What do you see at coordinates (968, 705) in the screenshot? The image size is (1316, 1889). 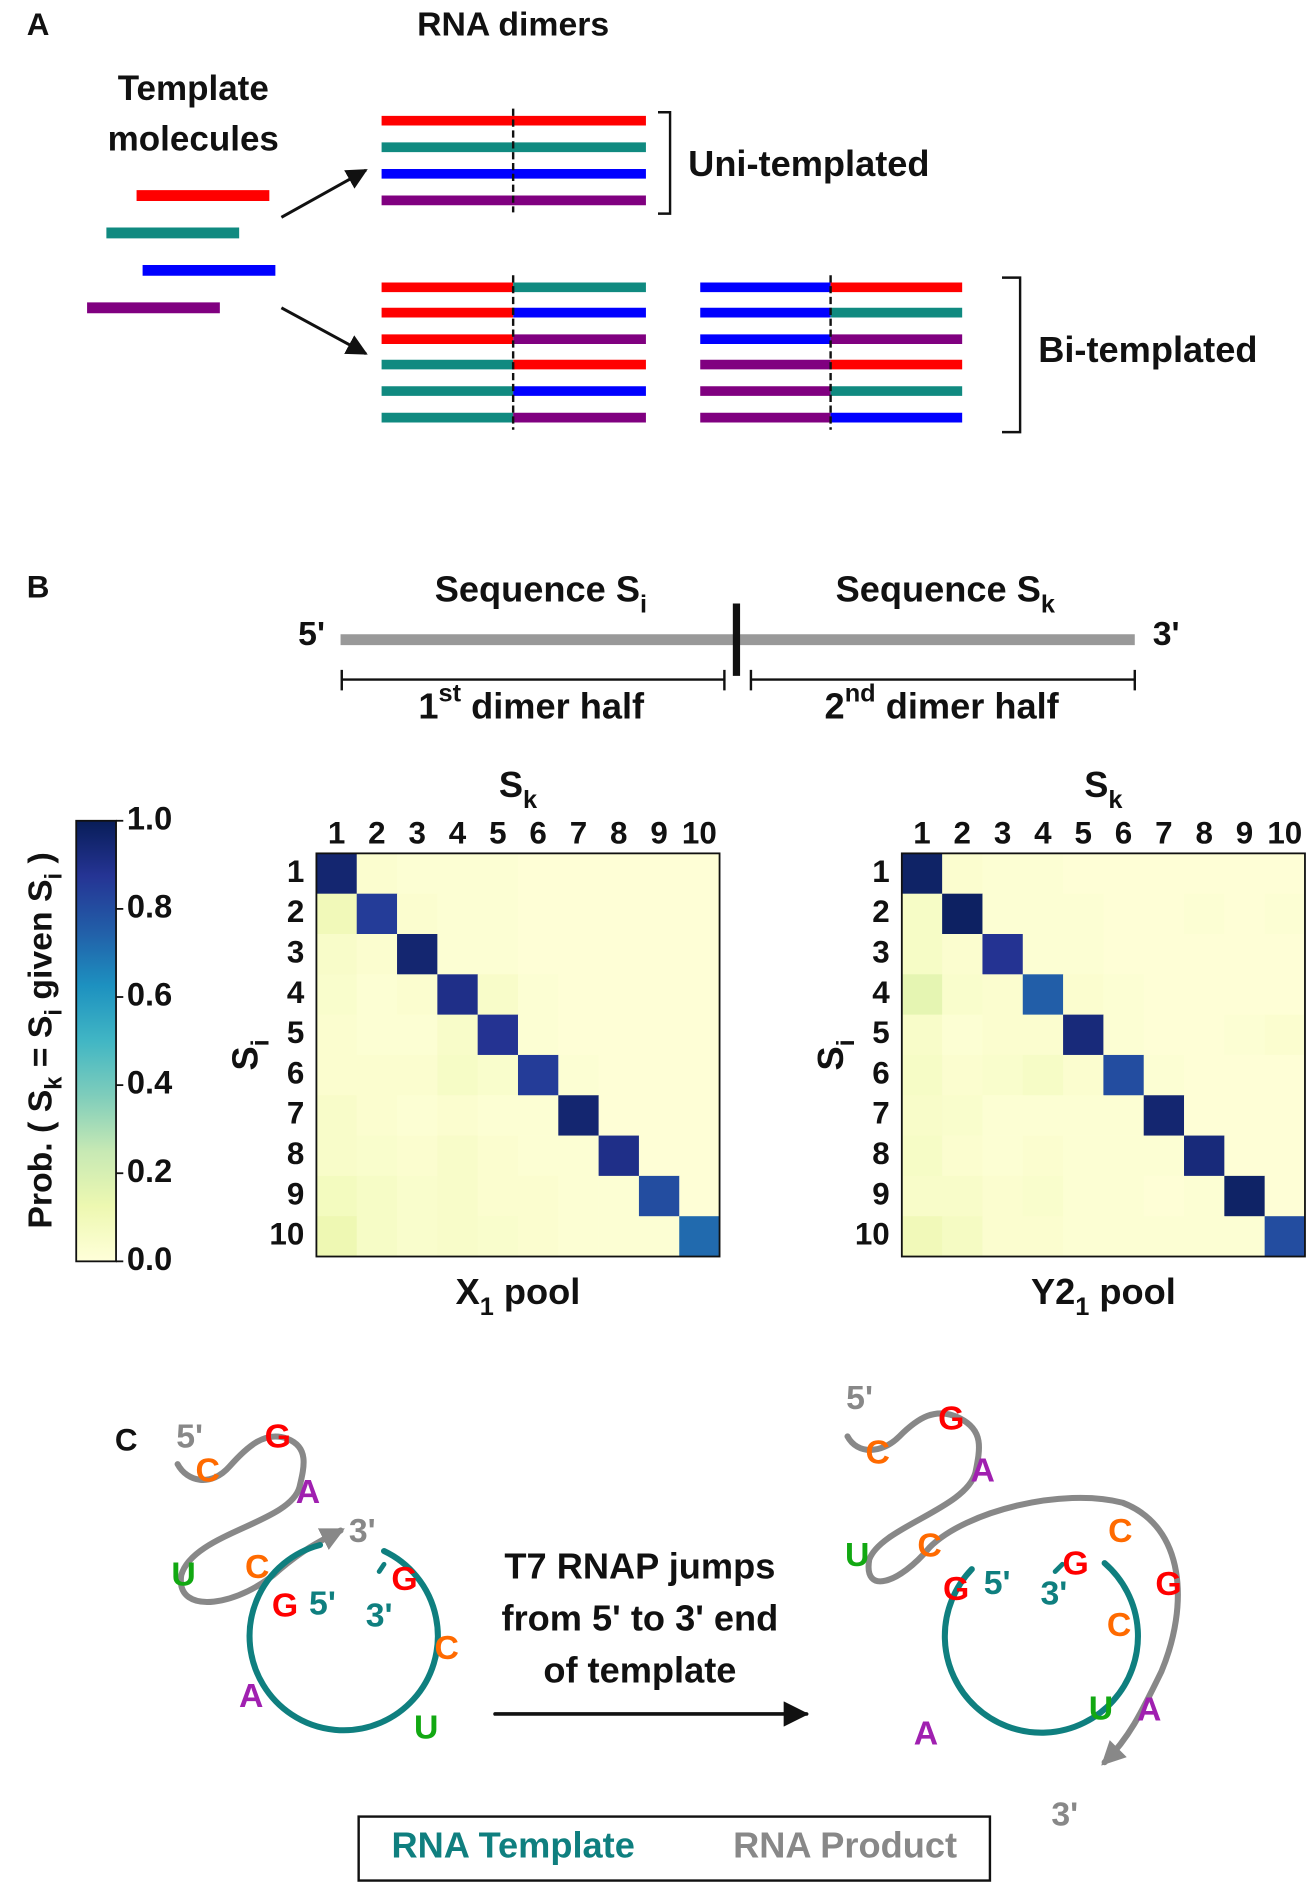 I see `half-label-part: dimer half` at bounding box center [968, 705].